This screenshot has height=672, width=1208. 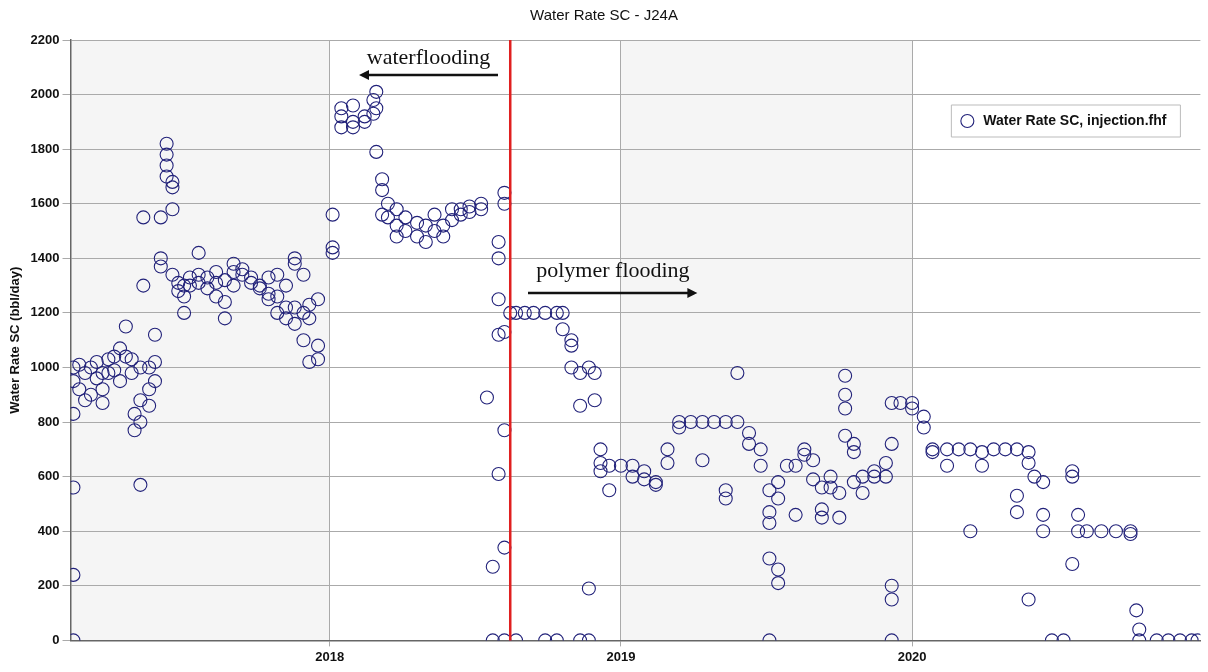 What do you see at coordinates (613, 269) in the screenshot?
I see `annotation: polymer flooding` at bounding box center [613, 269].